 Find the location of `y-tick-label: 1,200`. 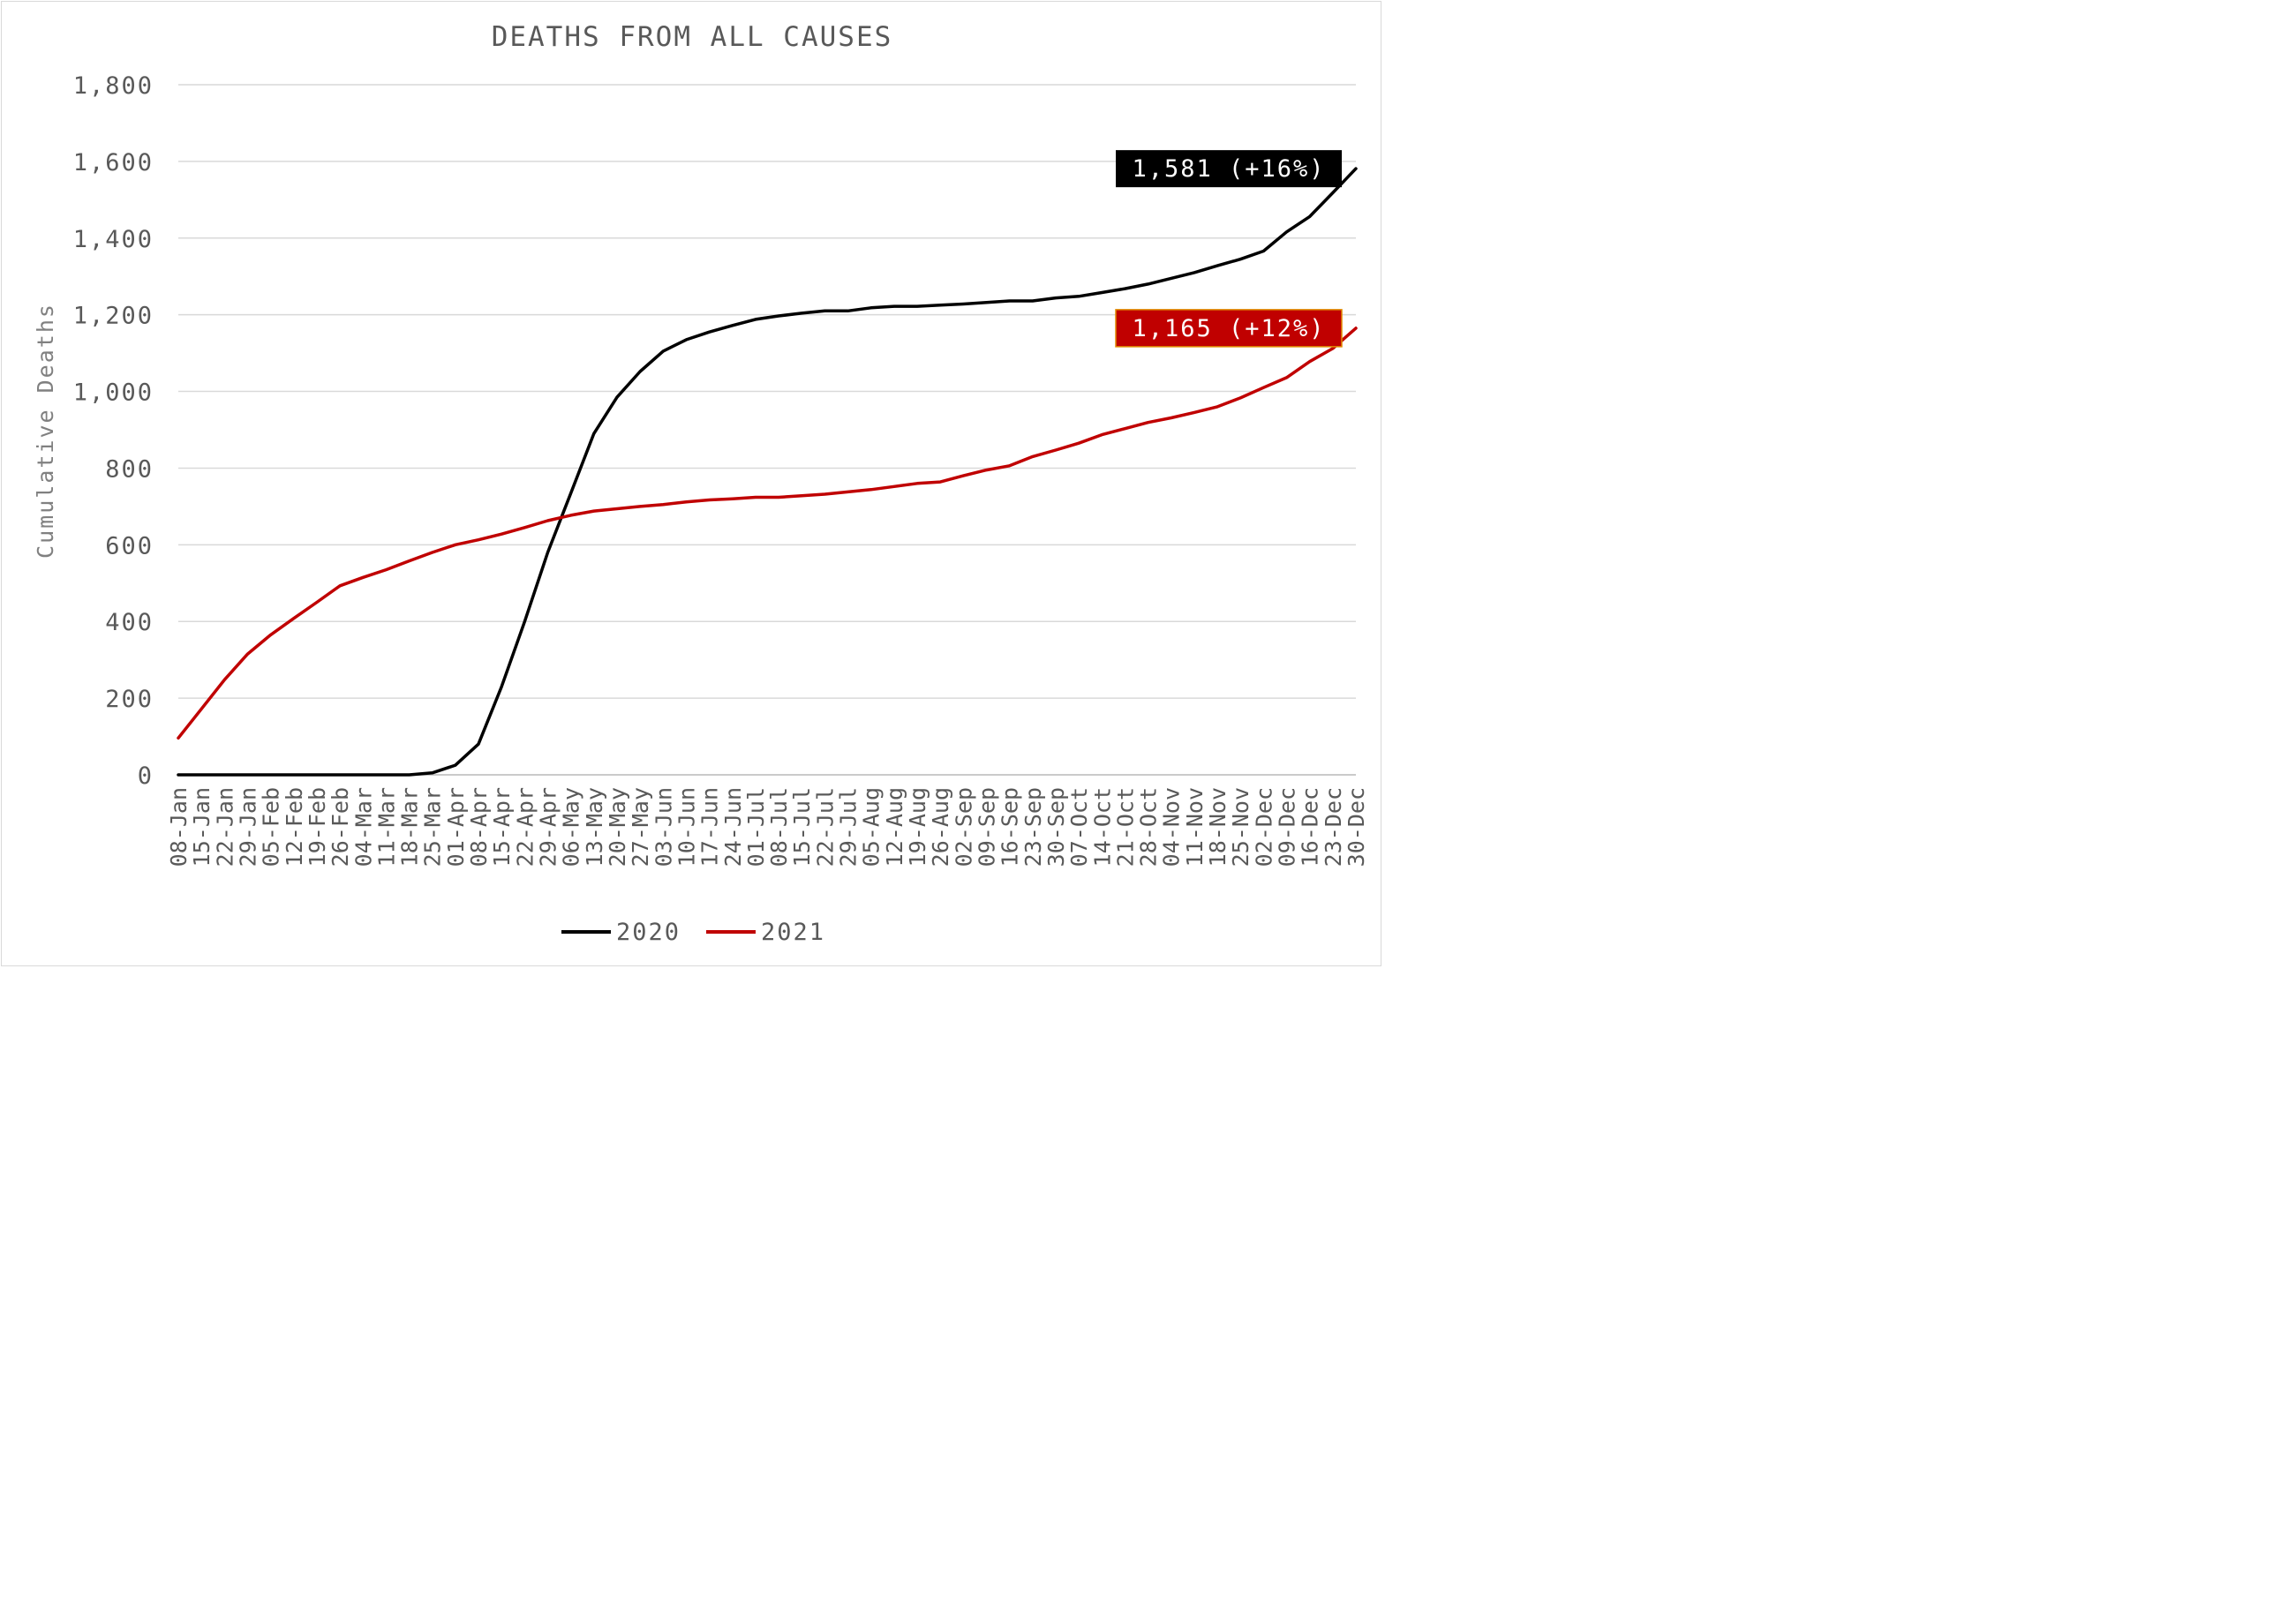

y-tick-label: 1,200 is located at coordinates (113, 316).